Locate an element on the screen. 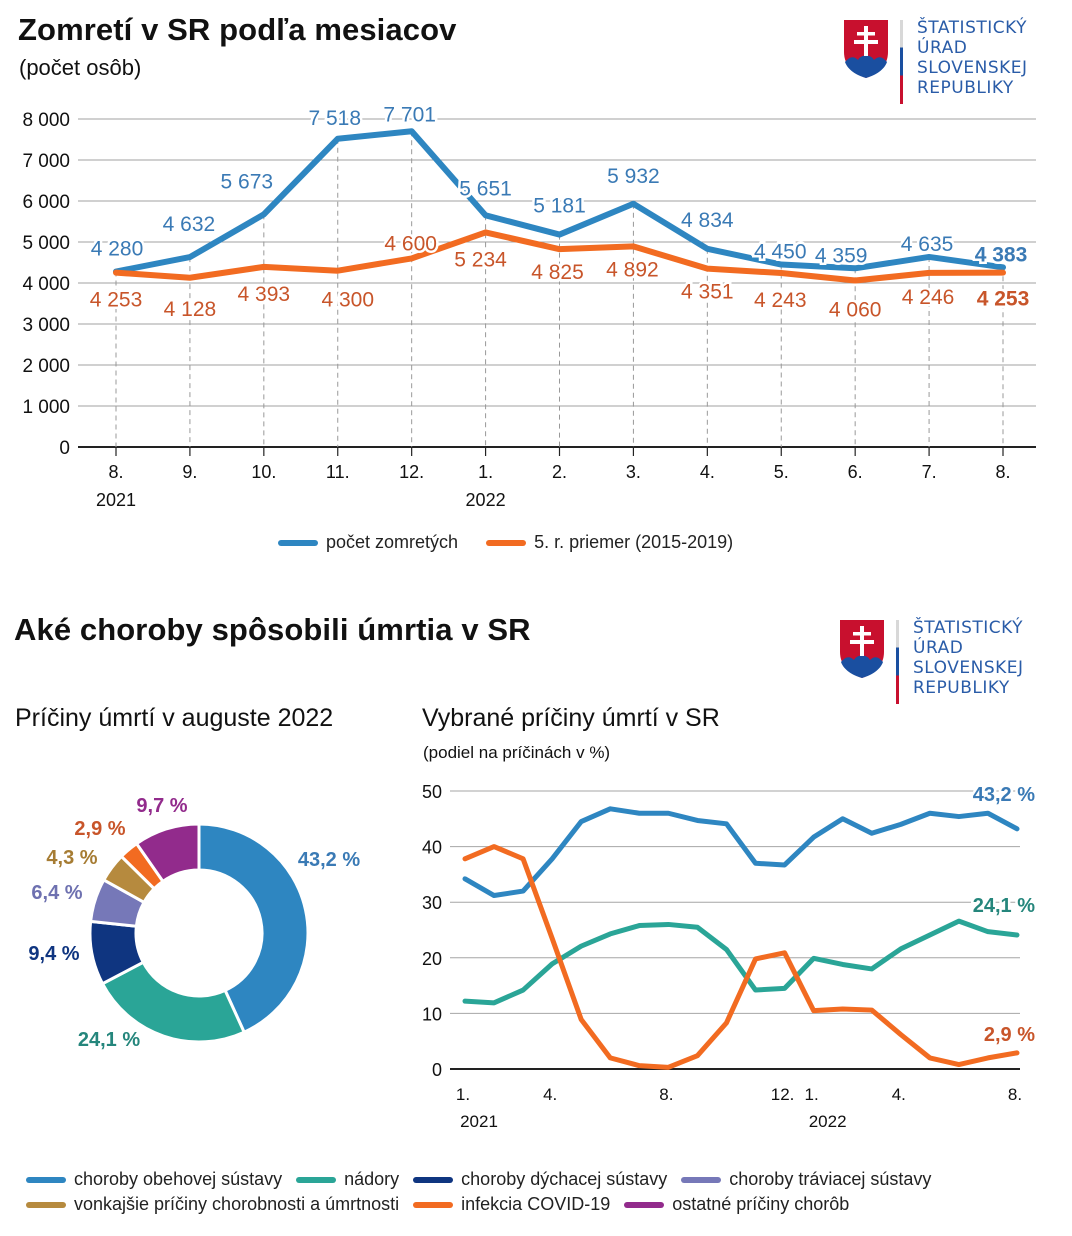 This screenshot has height=1236, width=1072. data-label: 5 932 is located at coordinates (633, 176).